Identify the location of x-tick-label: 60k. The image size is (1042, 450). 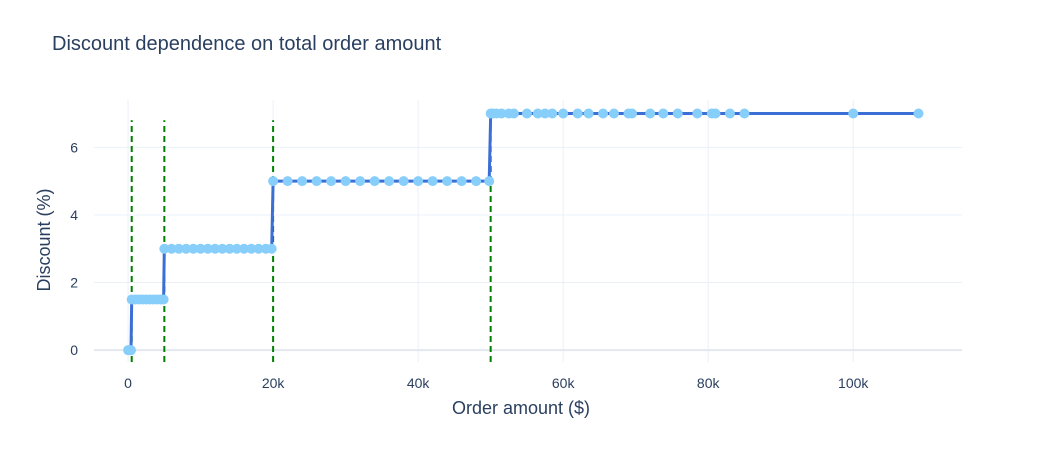
(564, 383).